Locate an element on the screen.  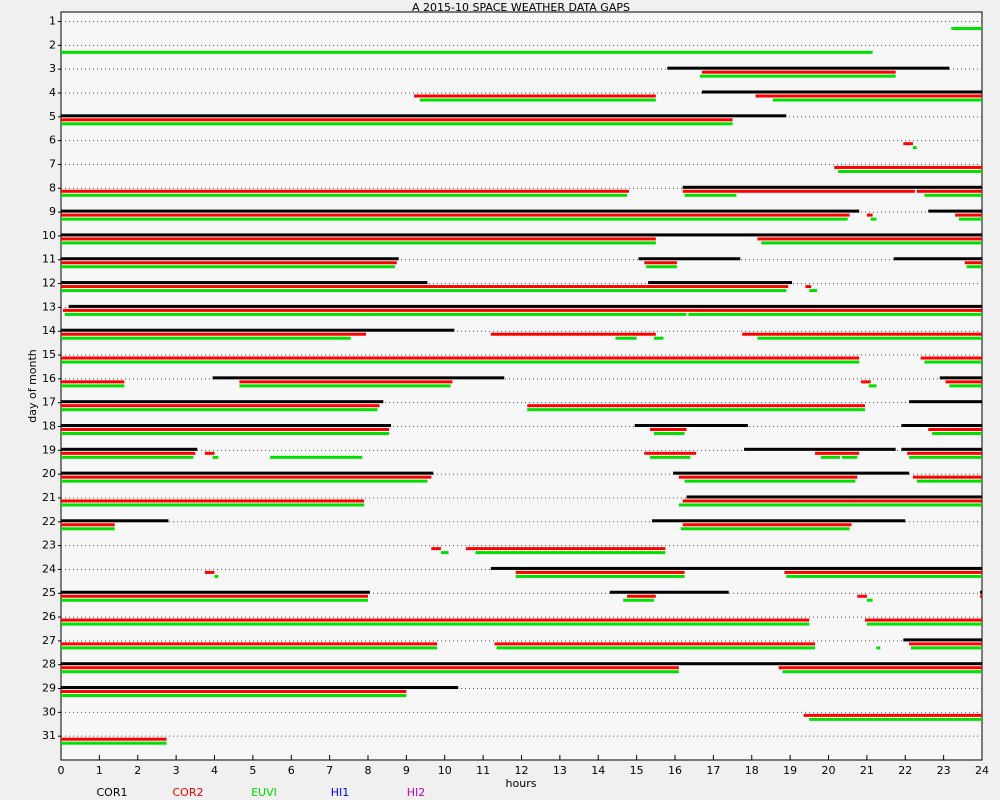
y-tick-label: 25 is located at coordinates (49, 592).